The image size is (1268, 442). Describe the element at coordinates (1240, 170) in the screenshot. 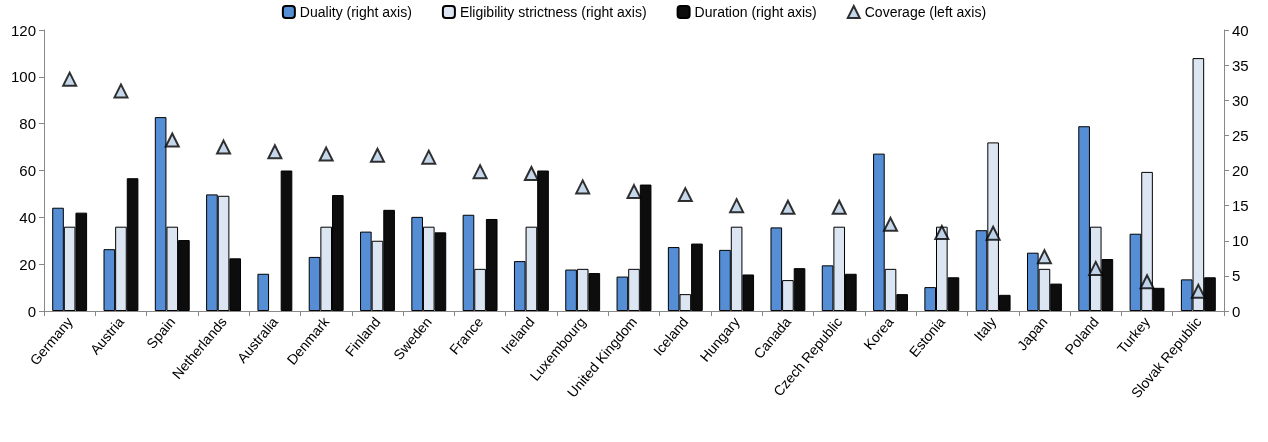

I see `y2-tick-label: 20` at that location.